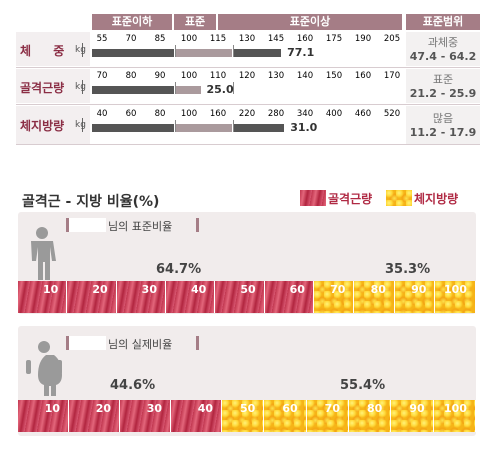 The width and height of the screenshot is (494, 458). I want to click on scale-tick: 115, so click(218, 39).